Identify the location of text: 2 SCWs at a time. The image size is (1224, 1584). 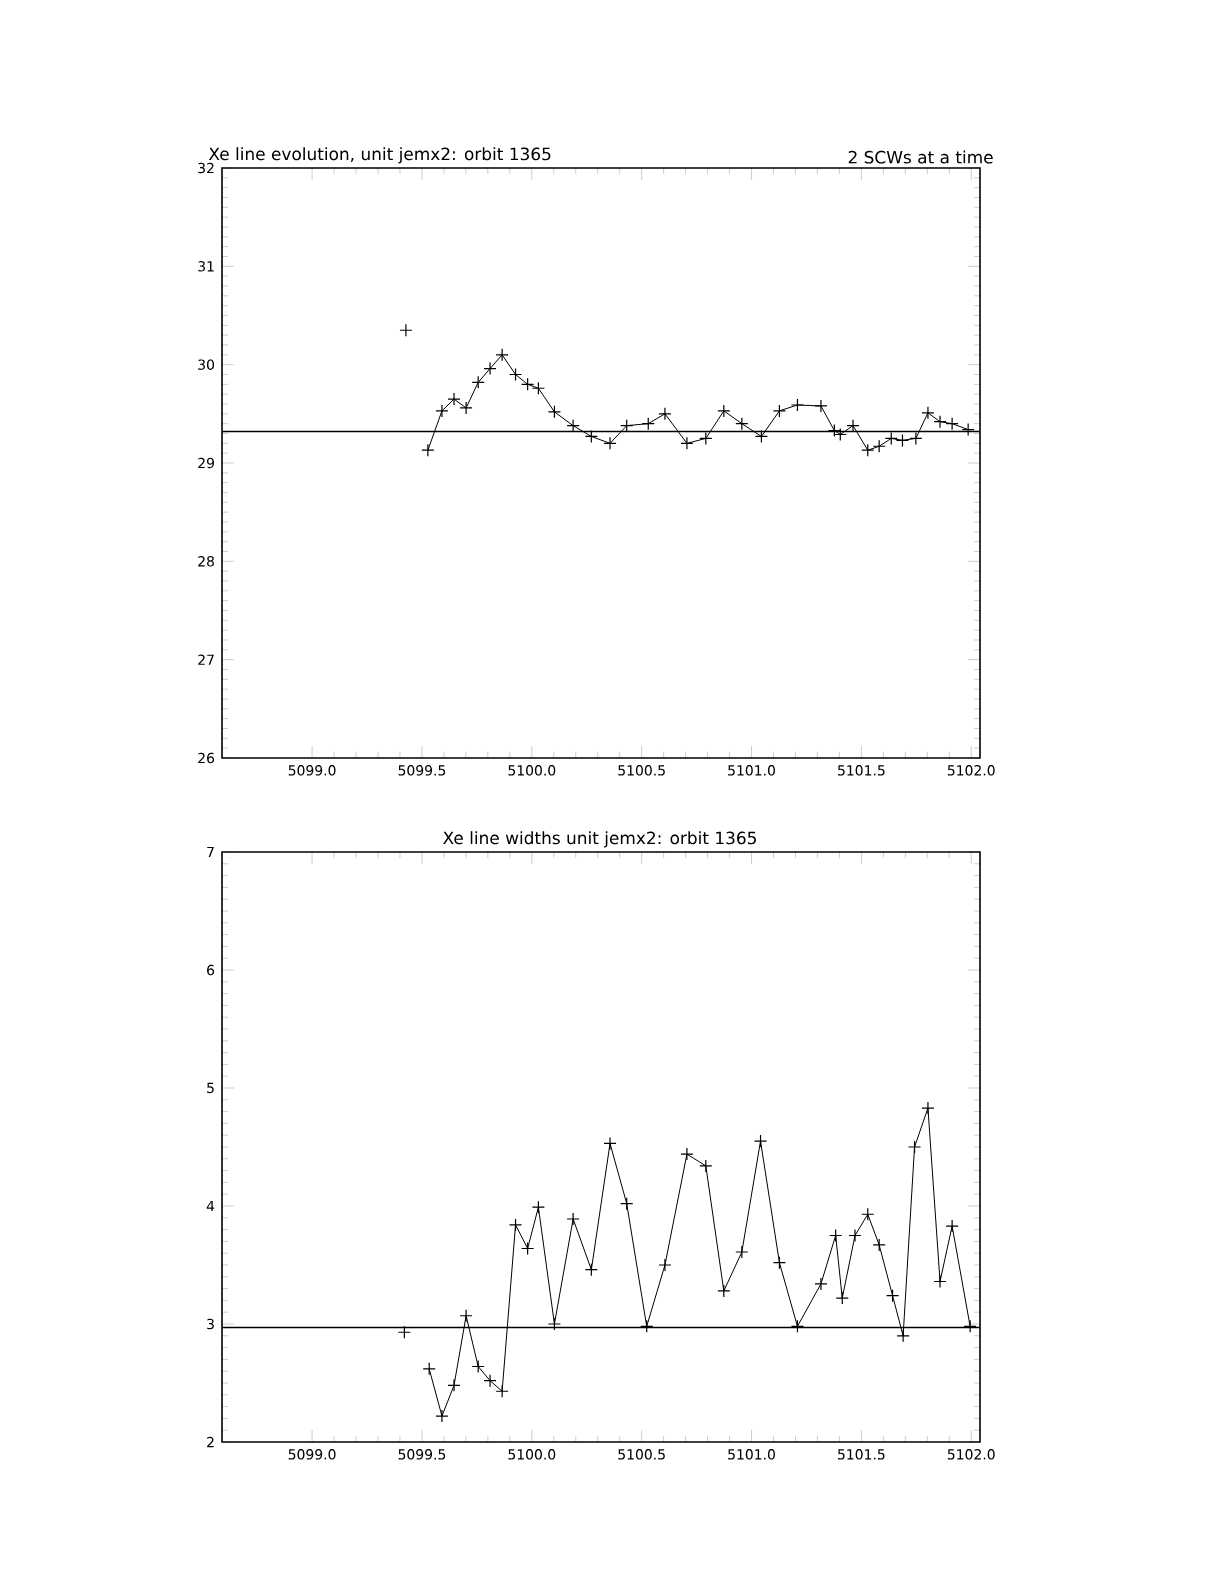
(920, 157).